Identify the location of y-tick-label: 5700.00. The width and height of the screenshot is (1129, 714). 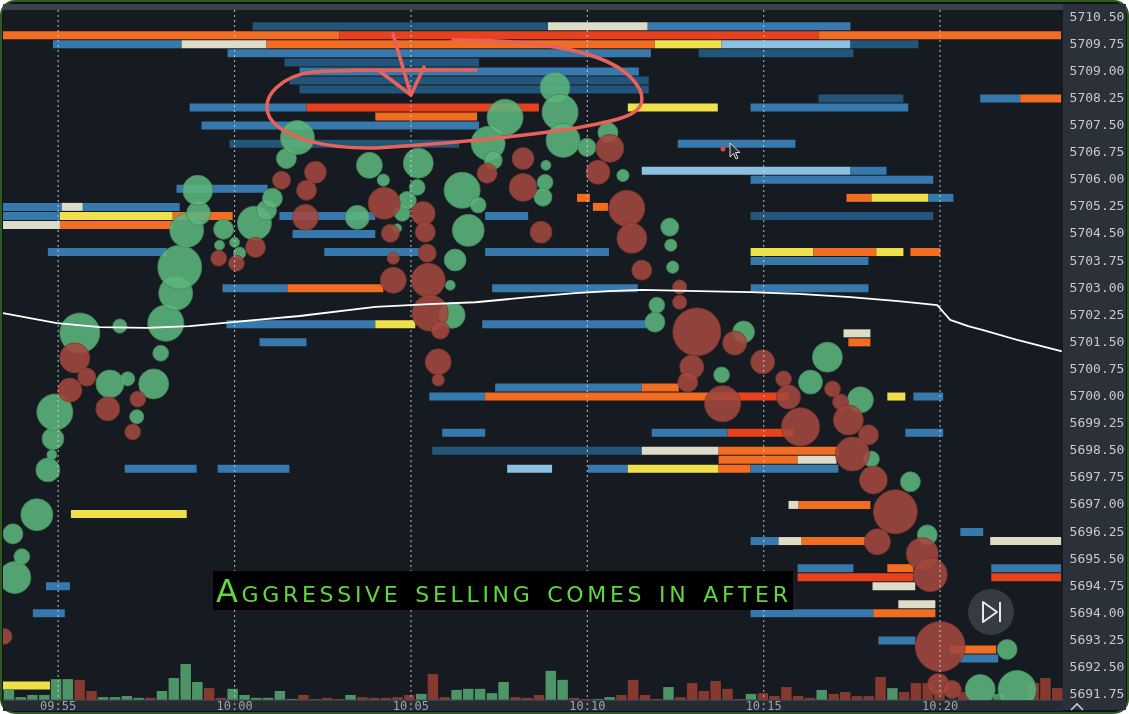
(1097, 396).